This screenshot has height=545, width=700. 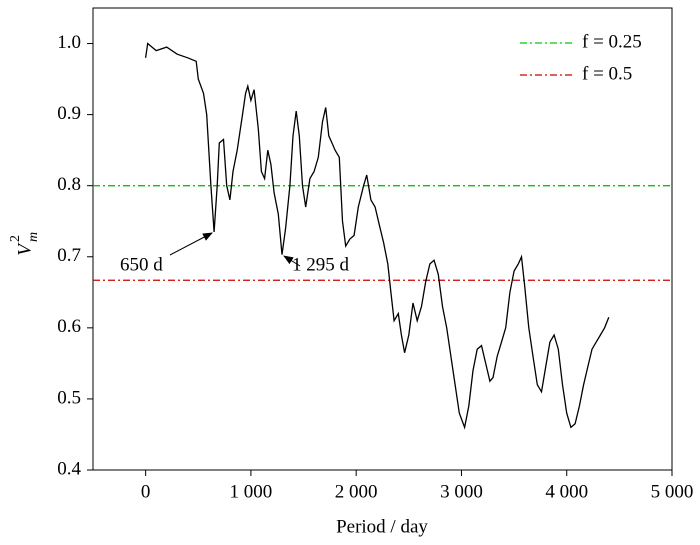 I want to click on x-tick-label: 1 000, so click(x=251, y=491).